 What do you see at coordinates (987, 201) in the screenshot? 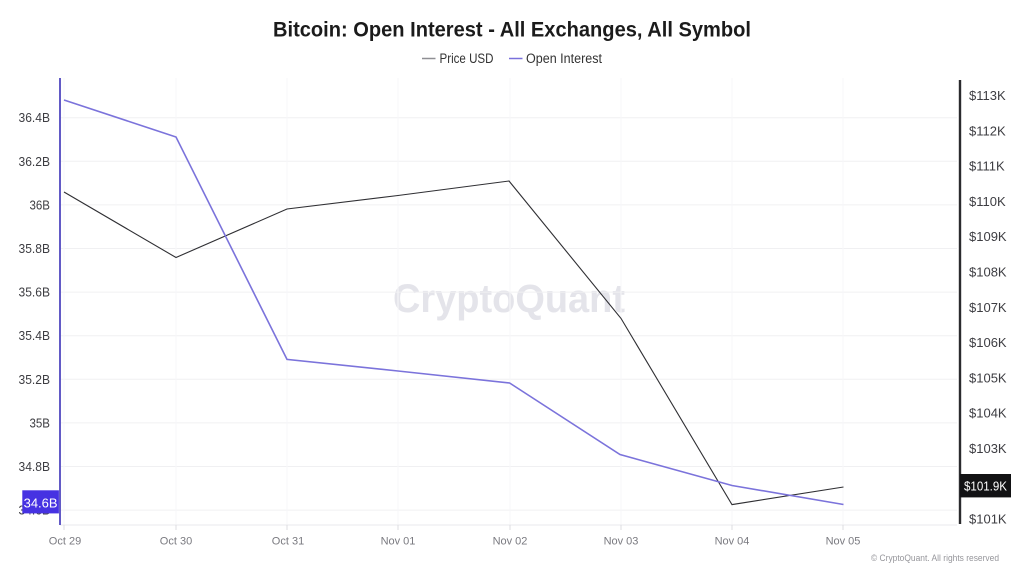
I see `svg-text: $110K` at bounding box center [987, 201].